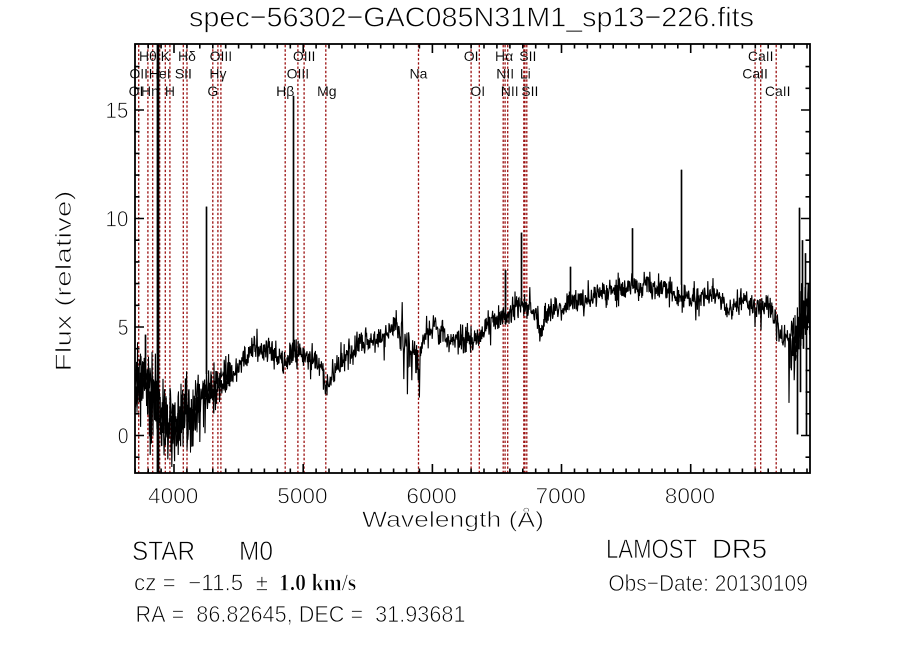 The image size is (900, 649). I want to click on svg-text: 5, so click(123, 327).